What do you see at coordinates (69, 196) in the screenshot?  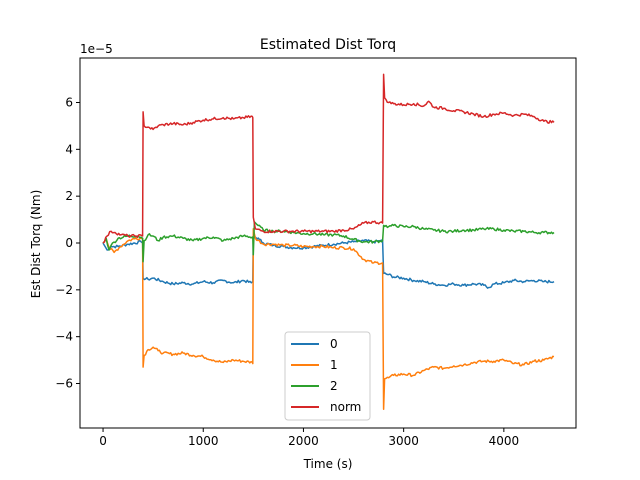 I see `y-tick-label: 2` at bounding box center [69, 196].